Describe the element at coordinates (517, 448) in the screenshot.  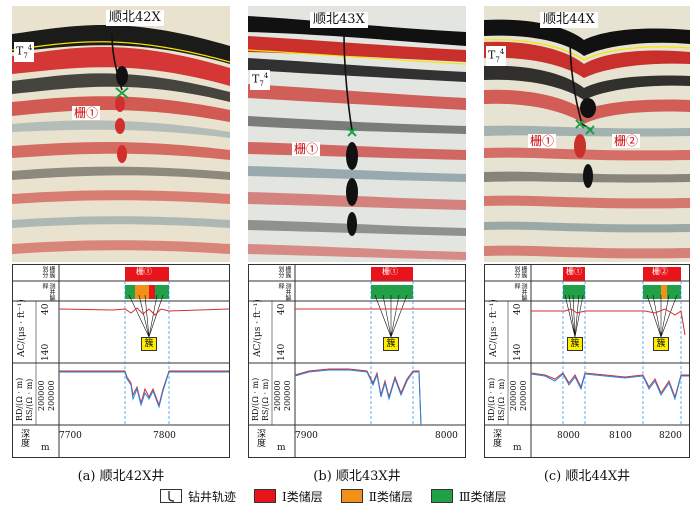
I see `depth-unit-c: m` at that location.